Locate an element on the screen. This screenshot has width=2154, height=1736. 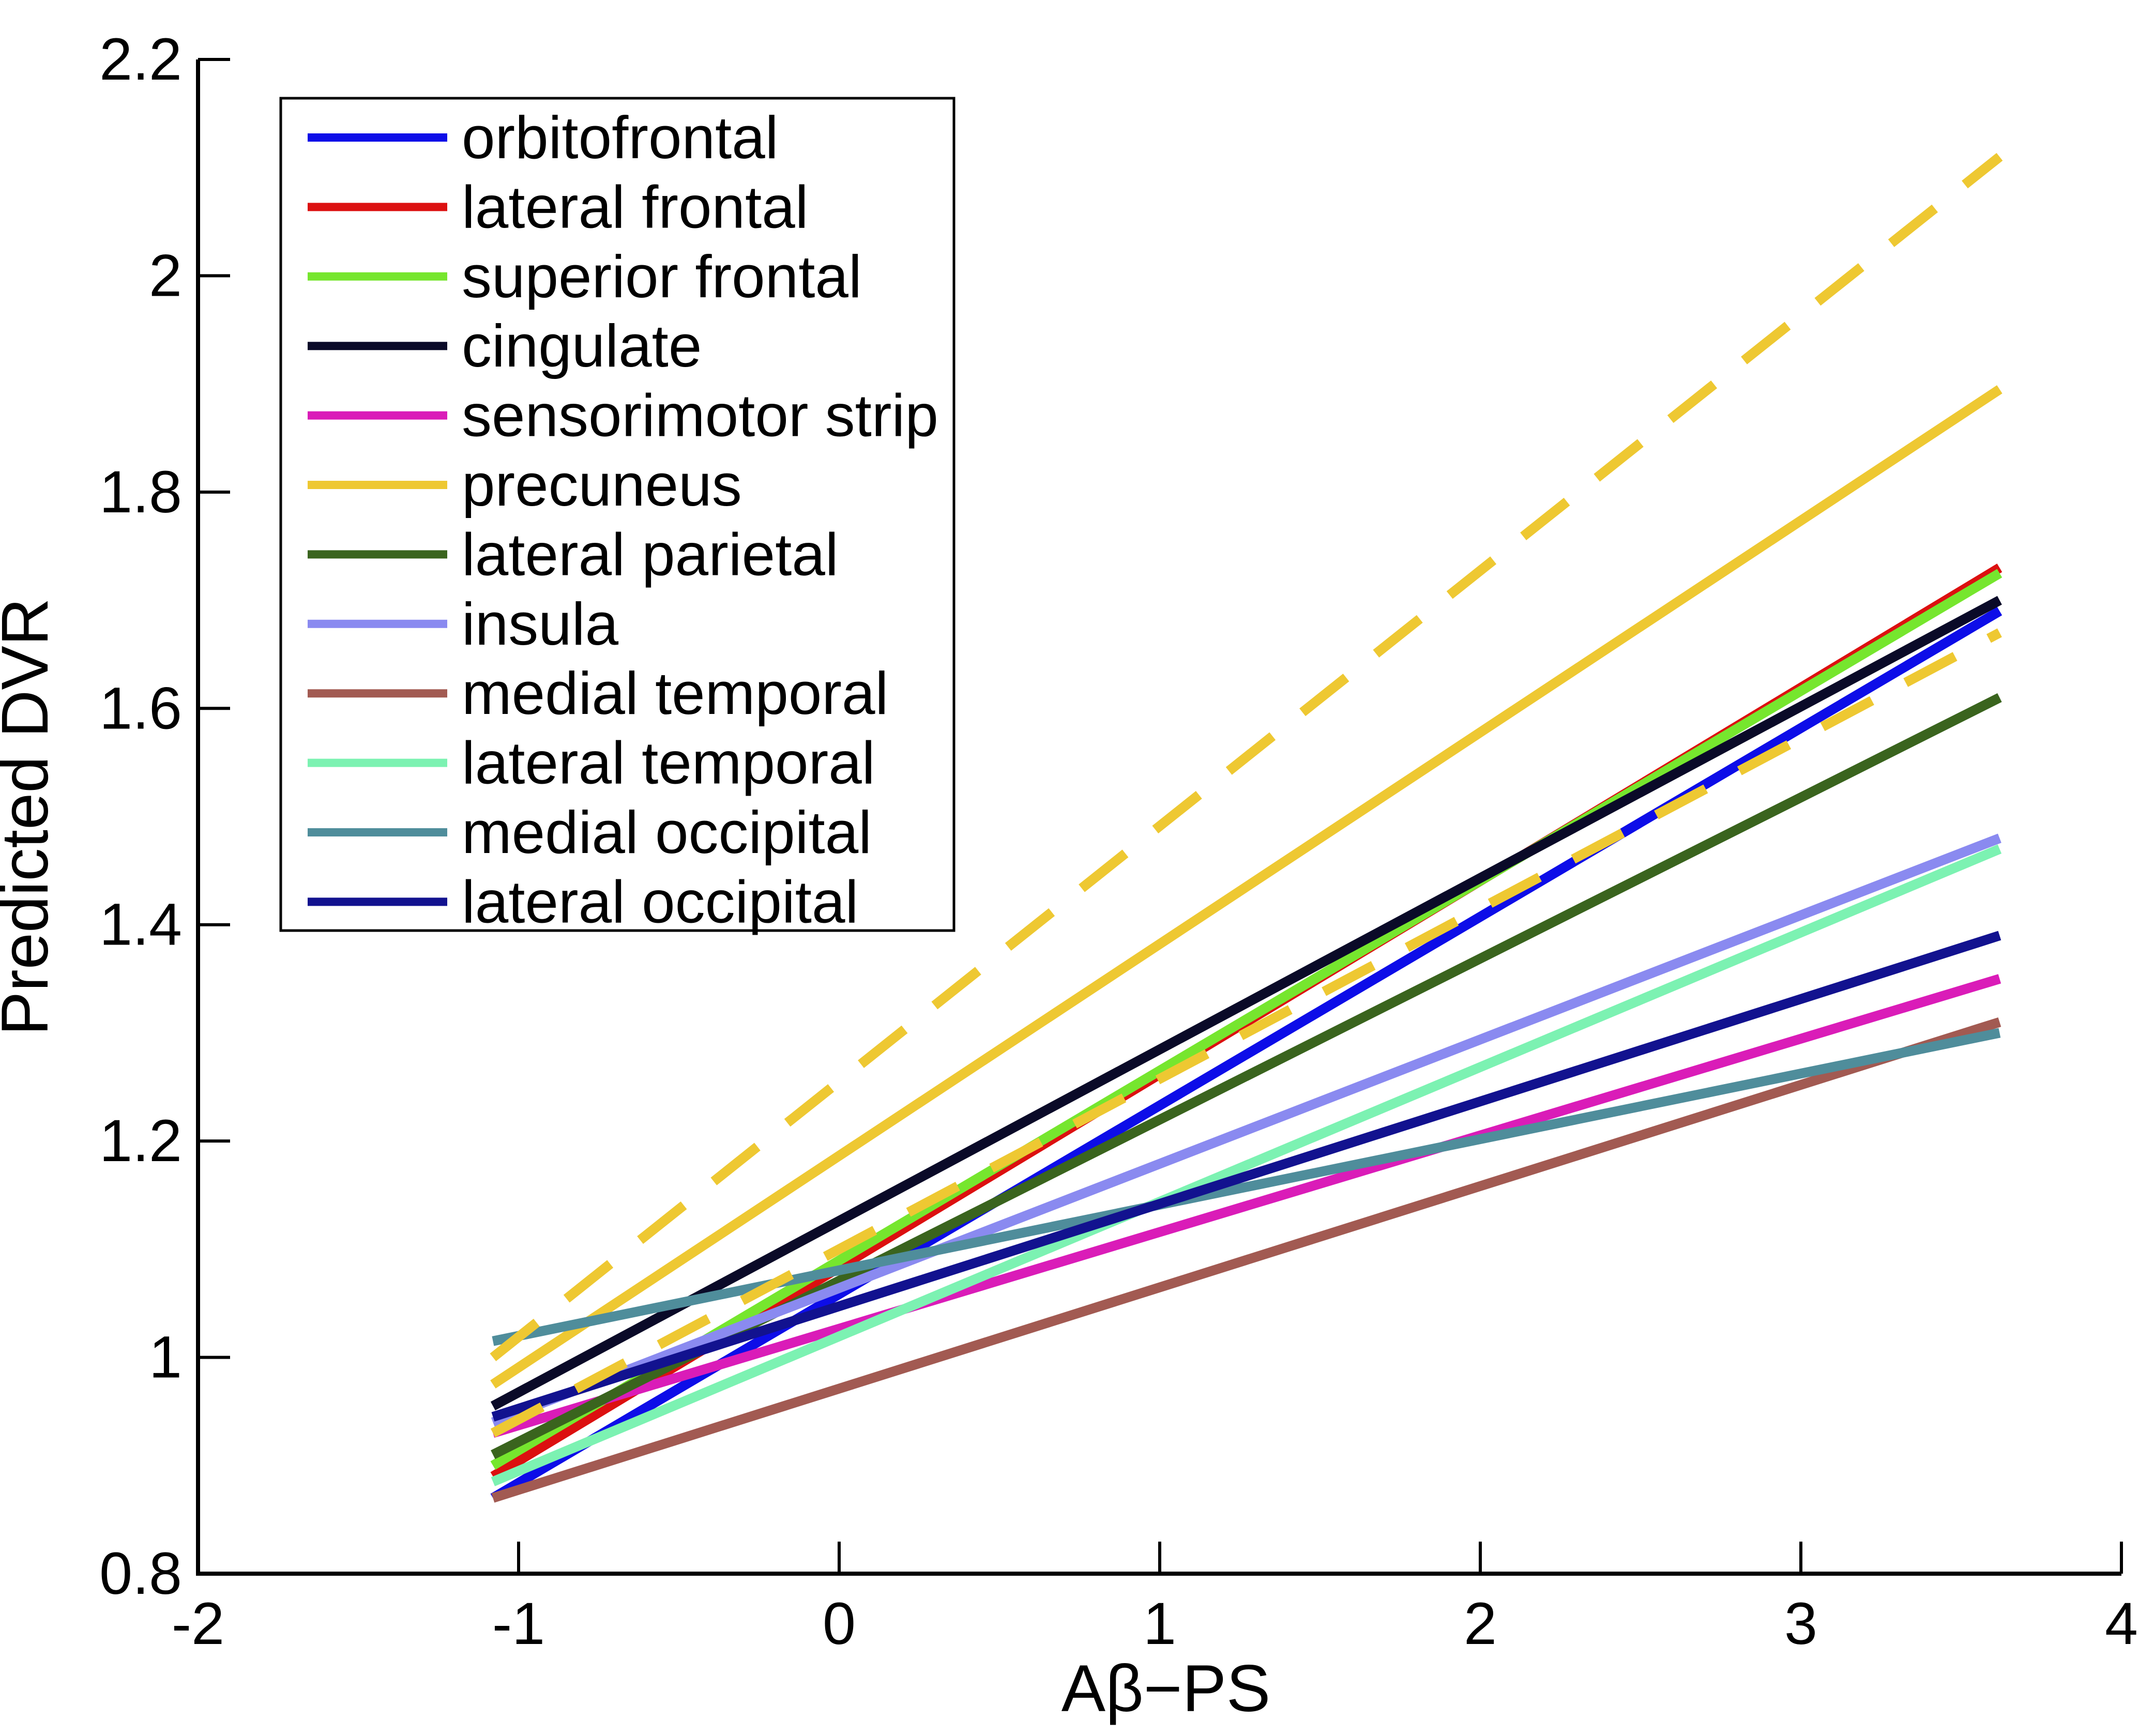
legend-label-lateral-parietal: lateral parietal is located at coordinates (651, 554).